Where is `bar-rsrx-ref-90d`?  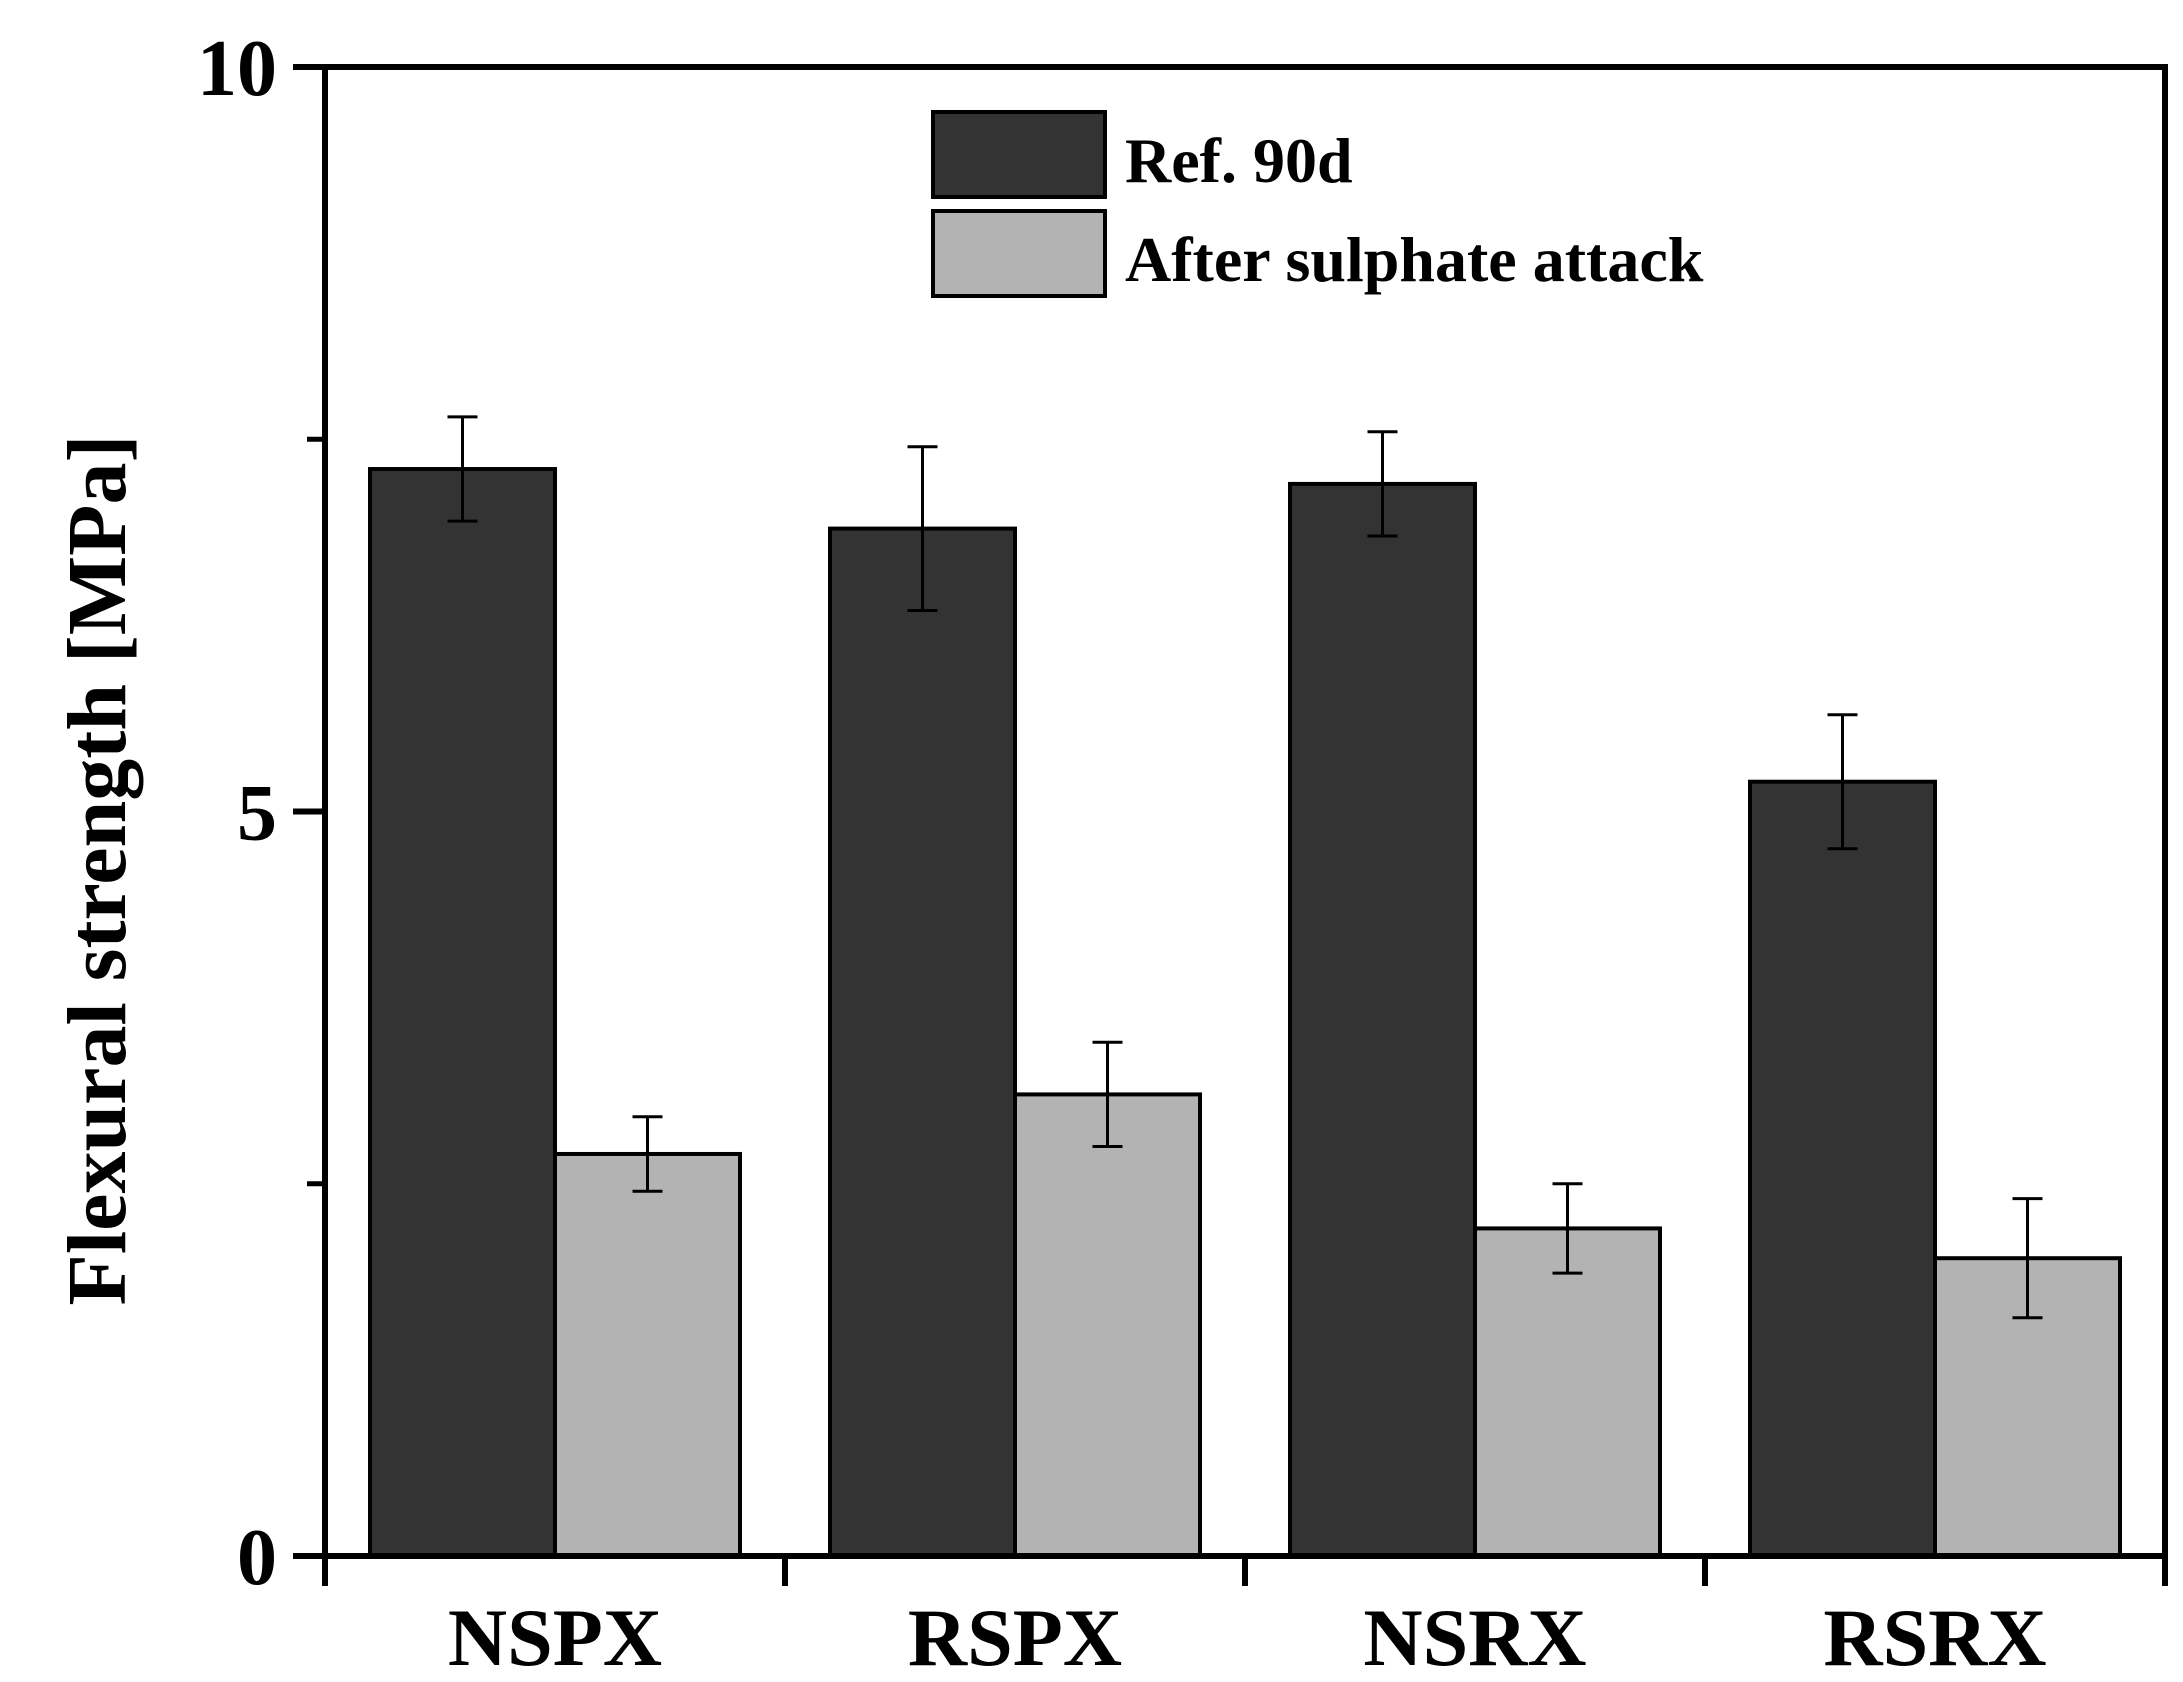 bar-rsrx-ref-90d is located at coordinates (1842, 1168).